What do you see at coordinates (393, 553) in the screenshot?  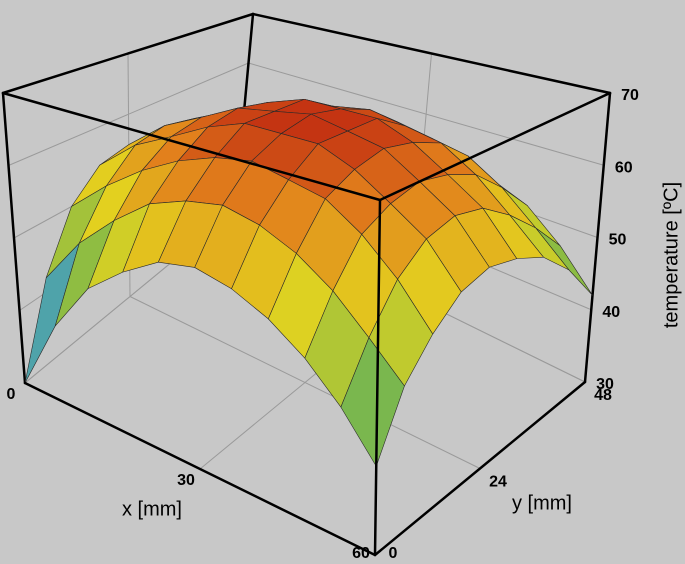 I see `y-tick-label: 0` at bounding box center [393, 553].